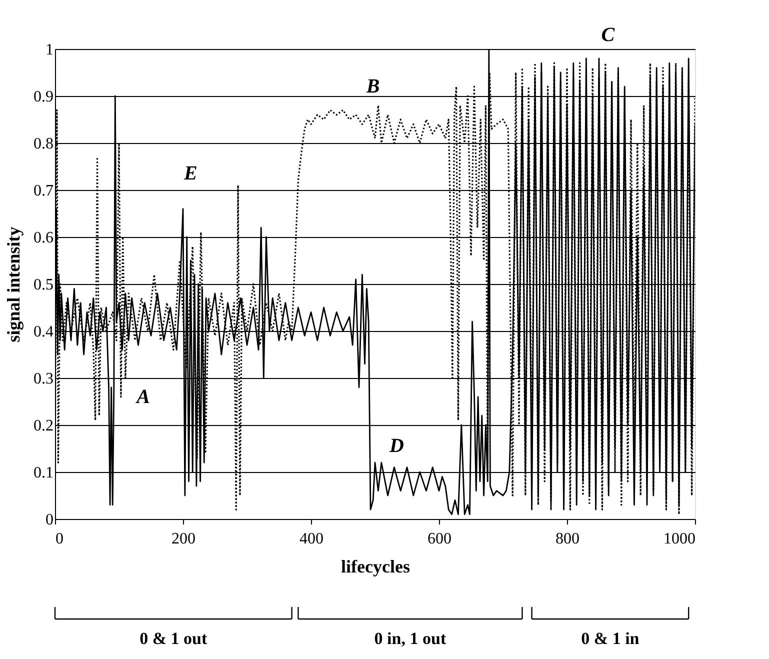  What do you see at coordinates (680, 539) in the screenshot?
I see `x-tick-label: 1000` at bounding box center [680, 539].